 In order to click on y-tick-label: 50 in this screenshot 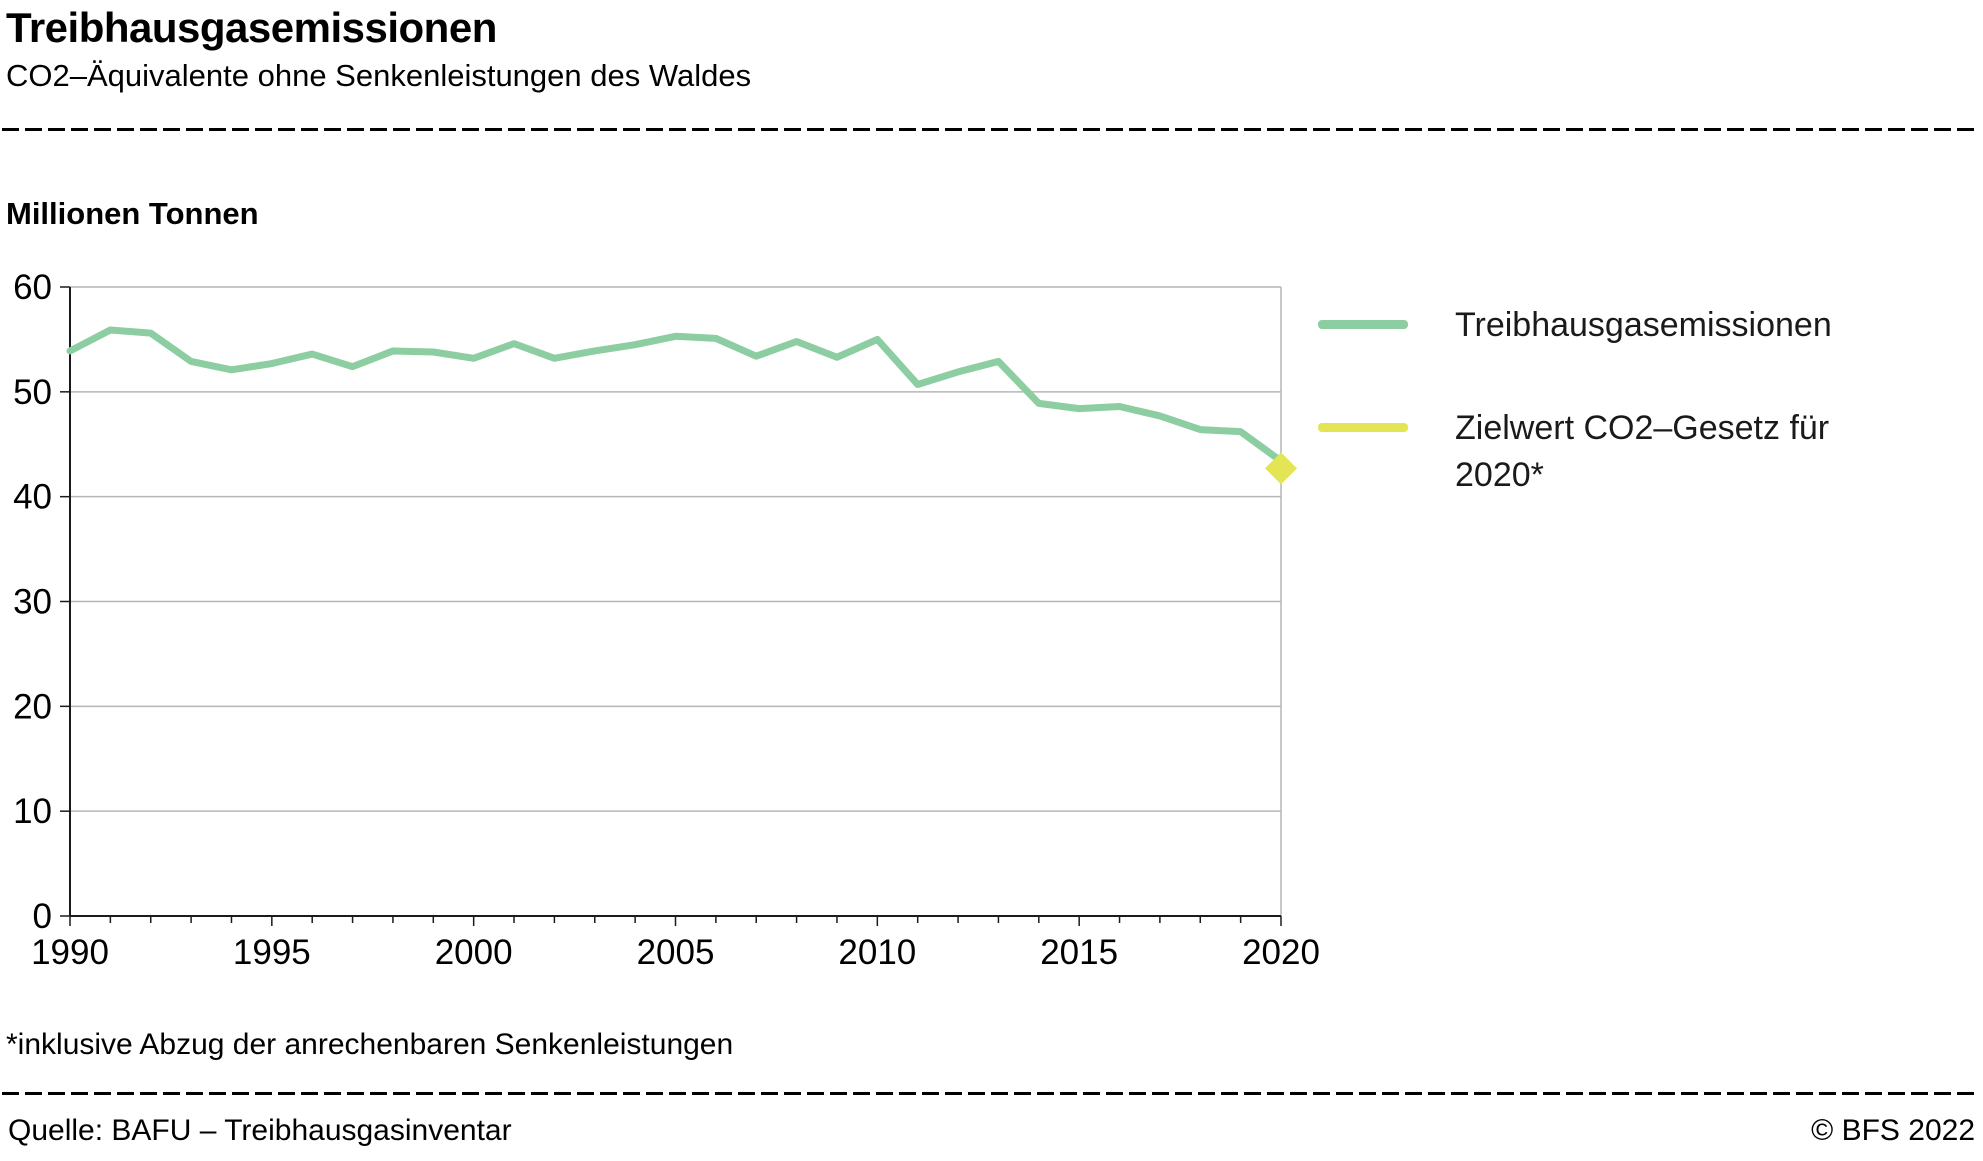, I will do `click(32, 392)`.